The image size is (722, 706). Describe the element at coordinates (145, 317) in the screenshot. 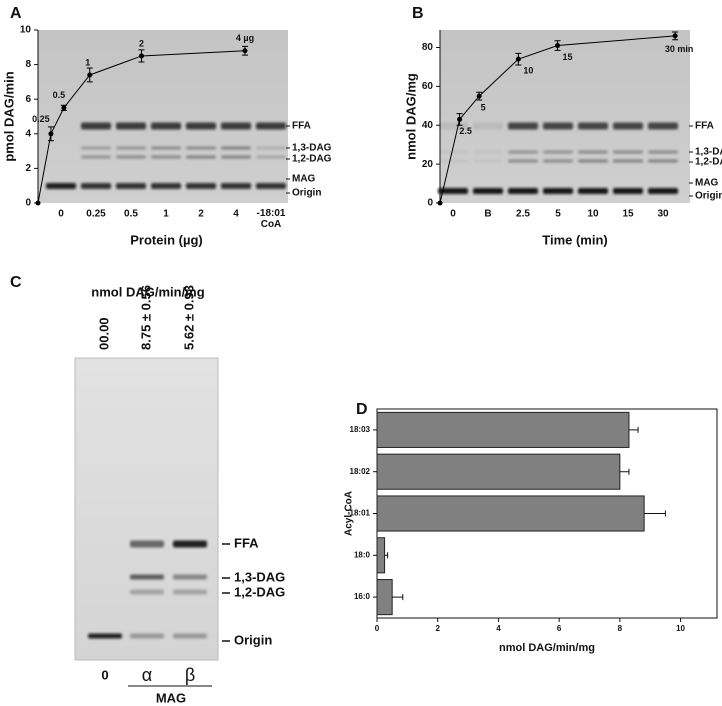

I see `lane-value: 8.75 ± 0.56` at that location.